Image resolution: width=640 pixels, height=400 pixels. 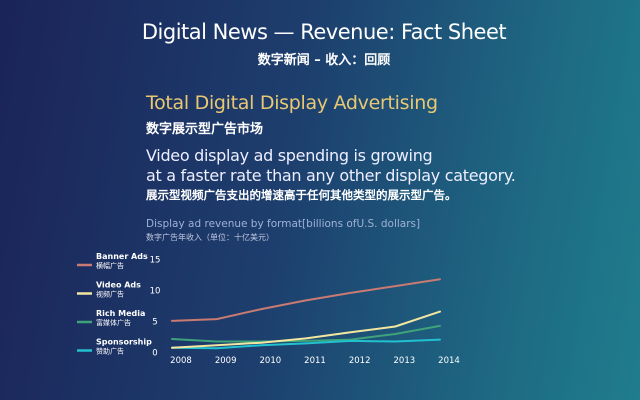 What do you see at coordinates (155, 260) in the screenshot?
I see `y-tick-label: 15` at bounding box center [155, 260].